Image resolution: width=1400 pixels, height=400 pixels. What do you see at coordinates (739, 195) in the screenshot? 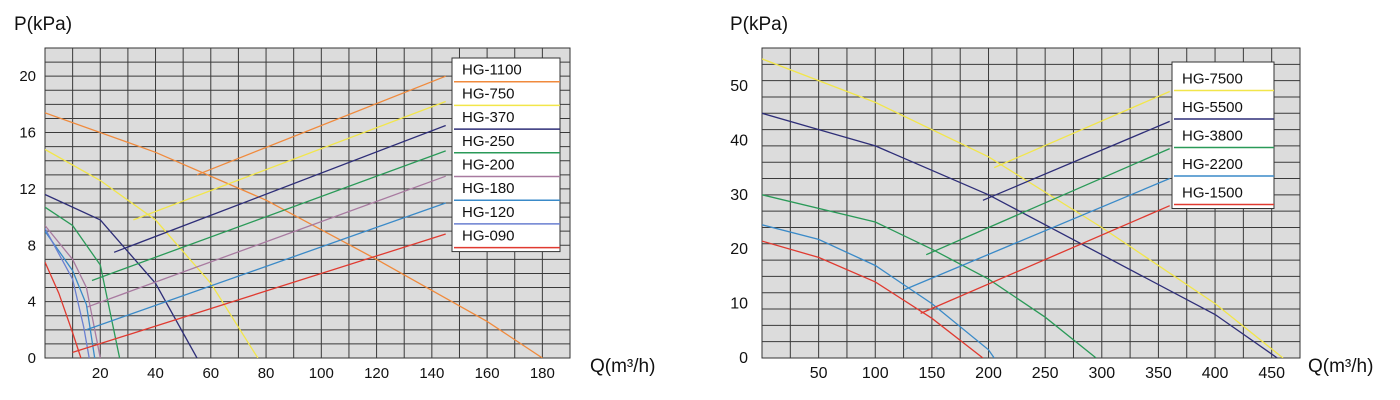
I see `y-tick-label: 30` at bounding box center [739, 195].